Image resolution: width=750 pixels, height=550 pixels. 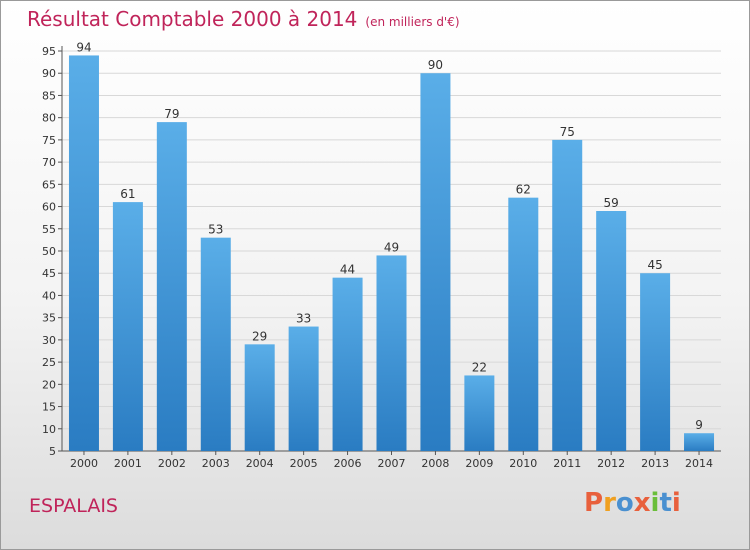 I want to click on y-tick-label: 40, so click(x=49, y=295).